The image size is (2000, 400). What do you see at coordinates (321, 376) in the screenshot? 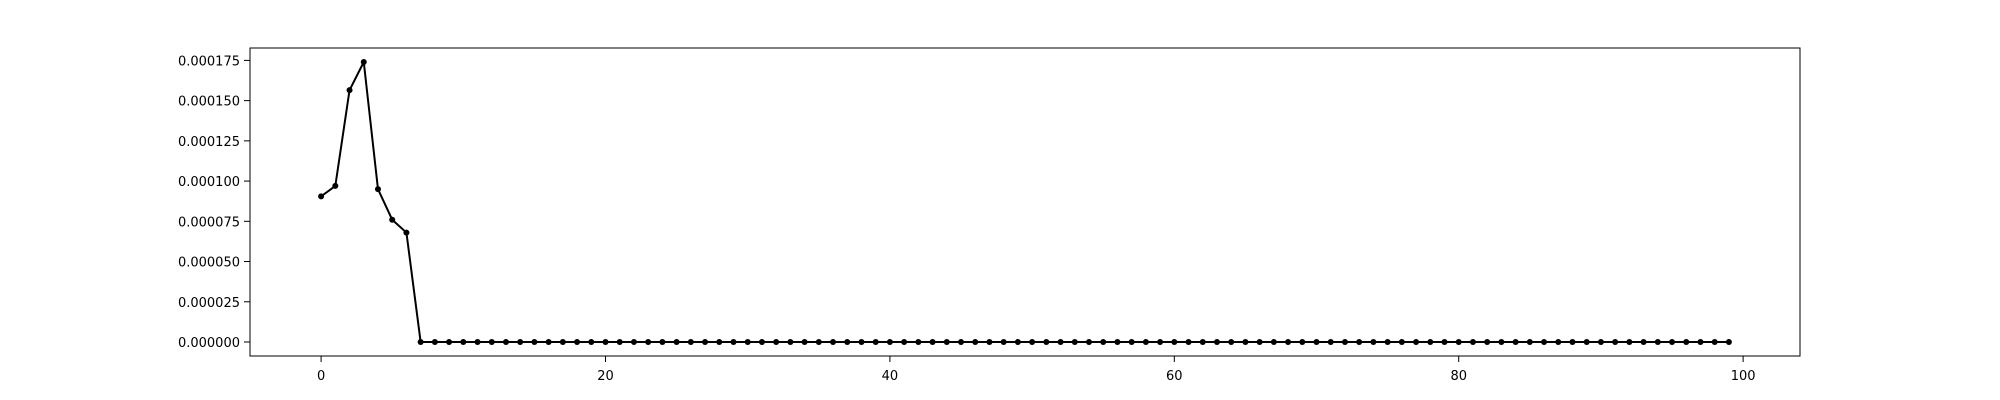
I see `x-tick-label: 0` at bounding box center [321, 376].